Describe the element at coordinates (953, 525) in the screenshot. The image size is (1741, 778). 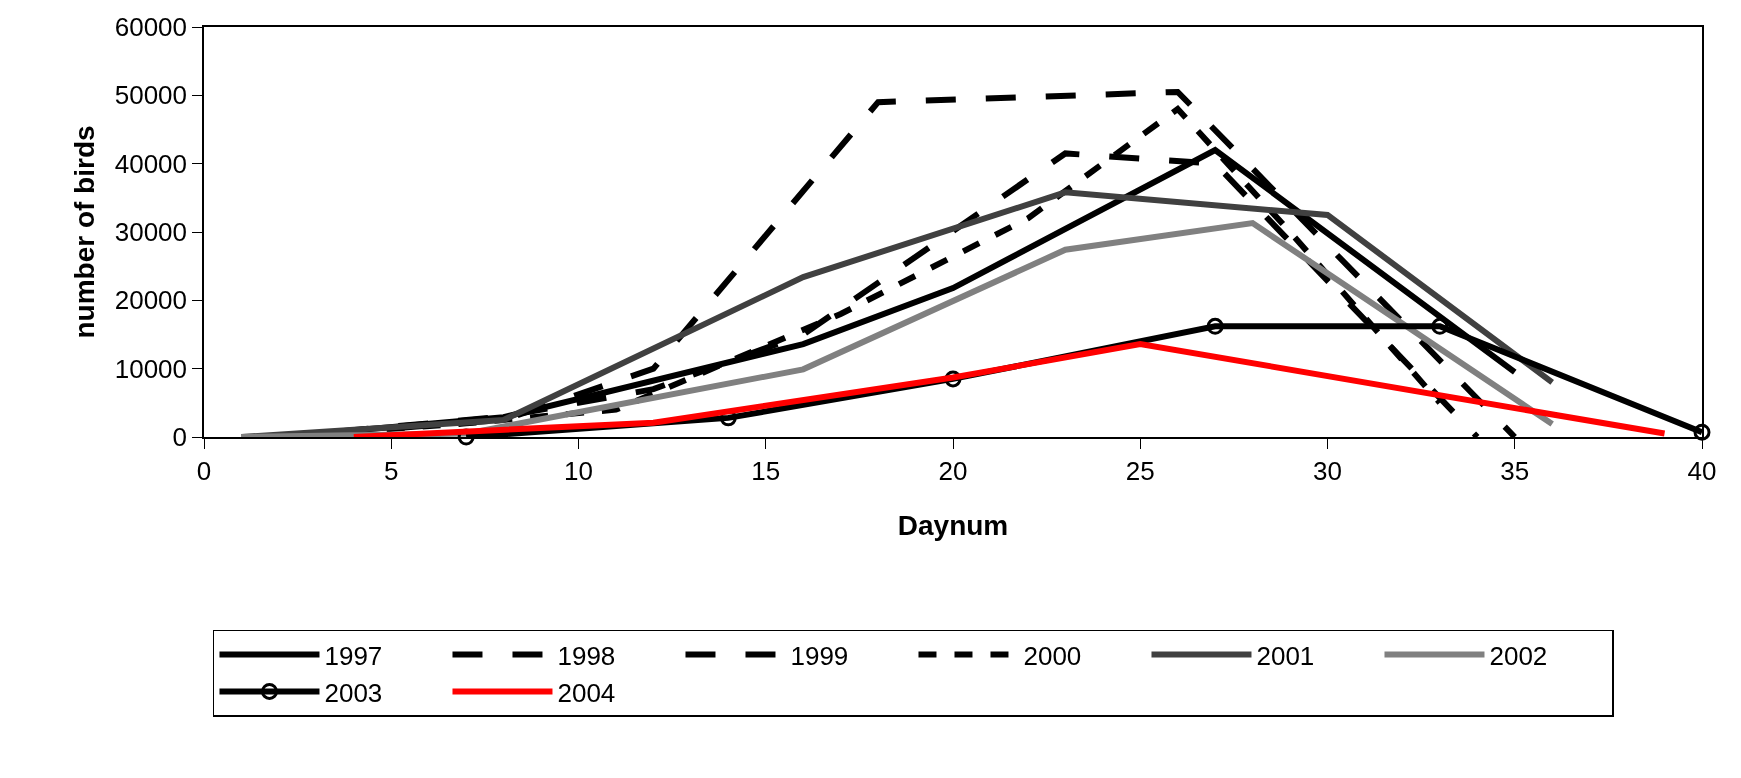
I see `x-axis-title: Daynum` at that location.